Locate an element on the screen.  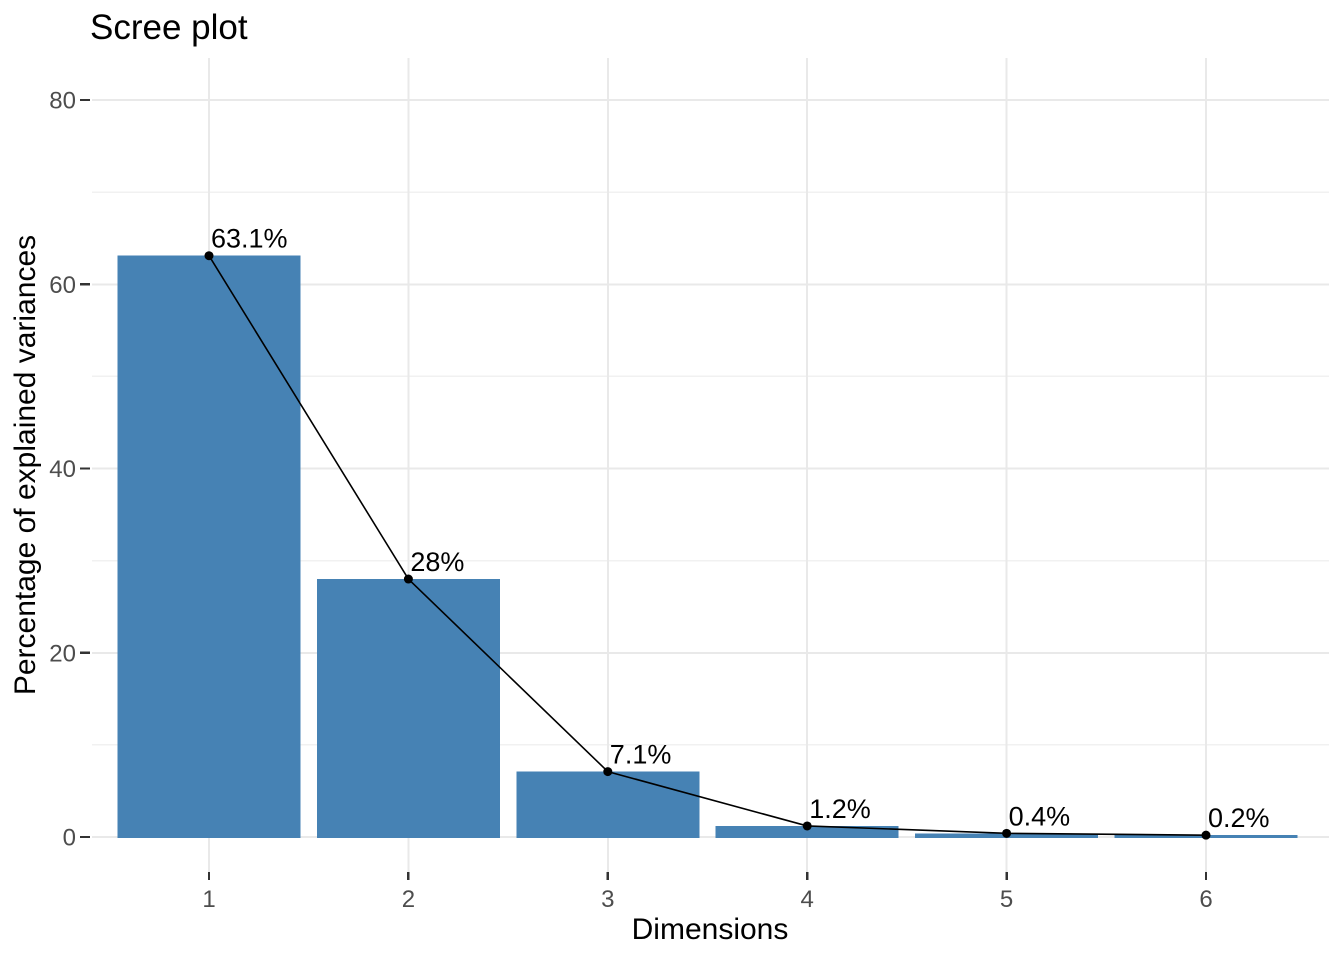
value-label: 63.1% is located at coordinates (249, 239).